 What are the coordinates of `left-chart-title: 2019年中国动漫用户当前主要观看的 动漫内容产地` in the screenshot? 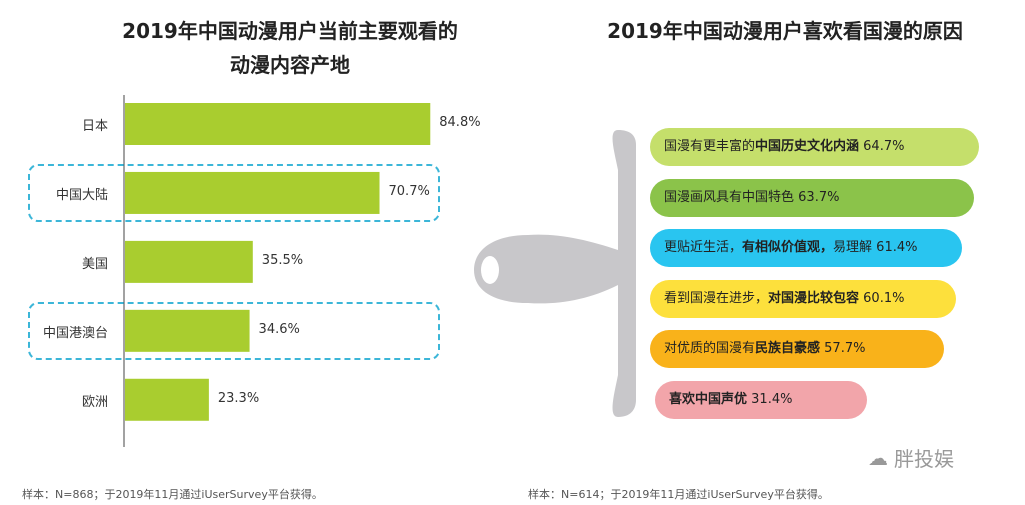 It's located at (290, 48).